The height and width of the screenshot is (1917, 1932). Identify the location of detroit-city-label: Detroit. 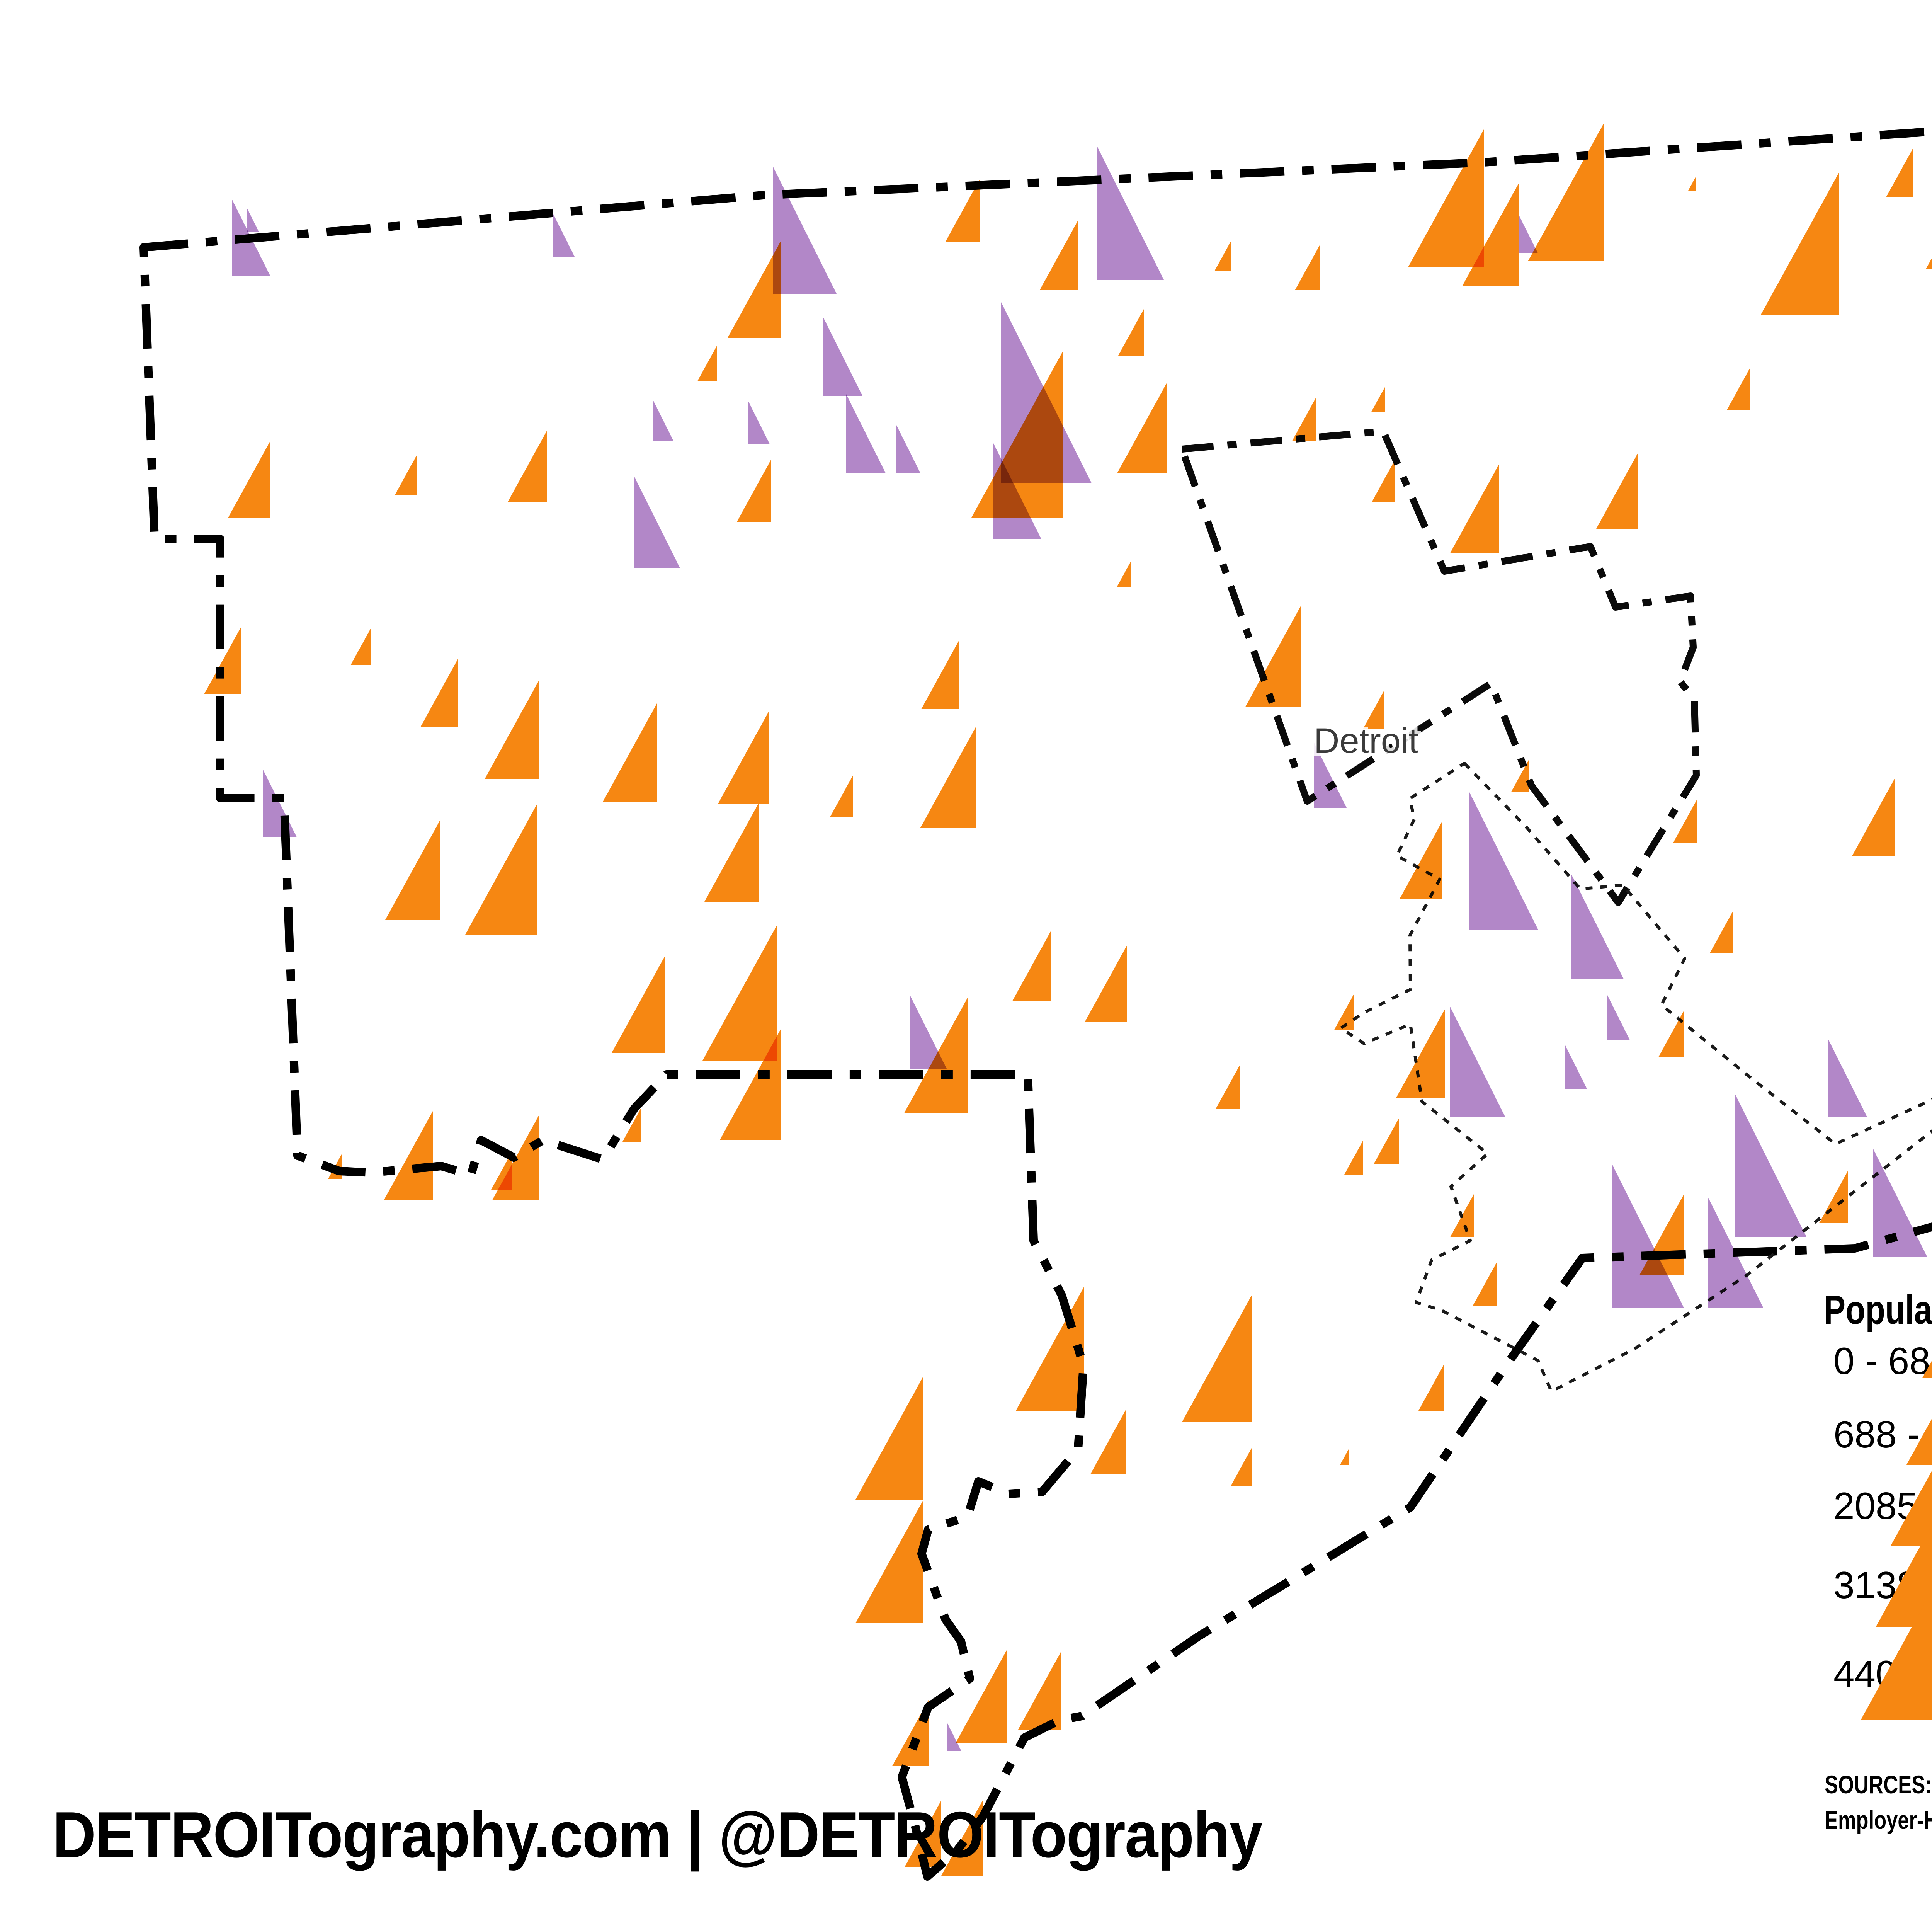
(1366, 741).